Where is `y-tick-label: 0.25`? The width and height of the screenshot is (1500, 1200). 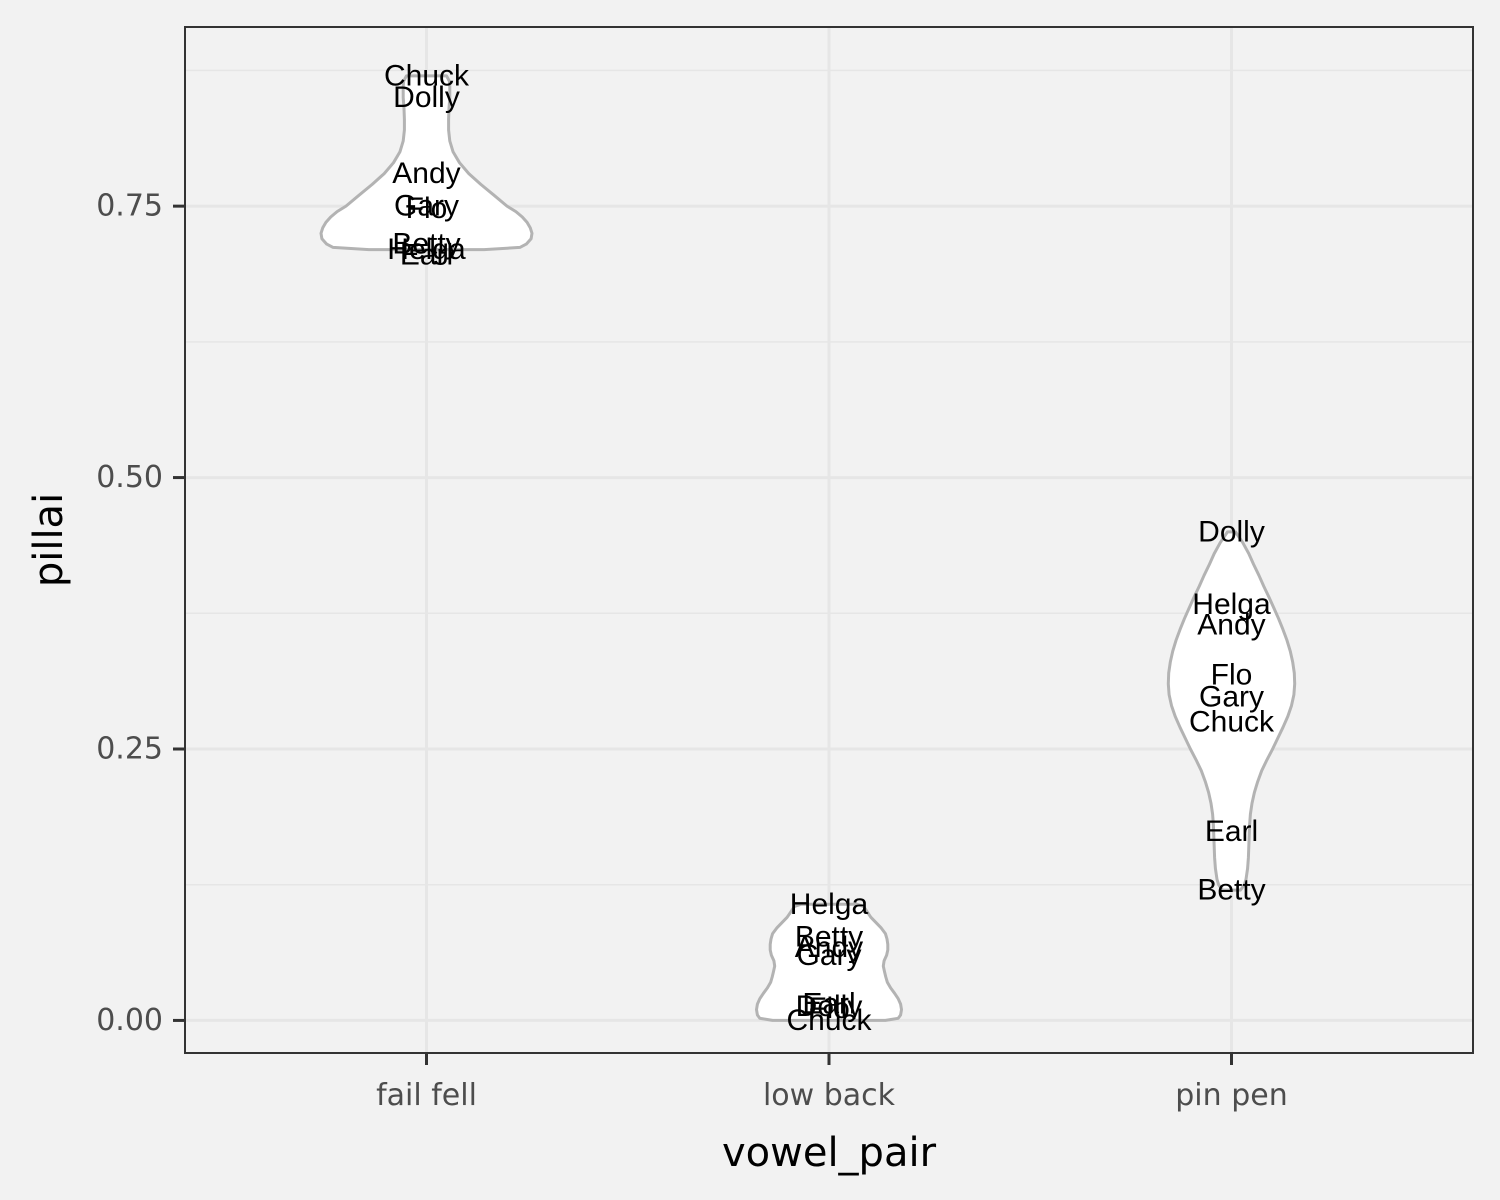
y-tick-label: 0.25 is located at coordinates (129, 749).